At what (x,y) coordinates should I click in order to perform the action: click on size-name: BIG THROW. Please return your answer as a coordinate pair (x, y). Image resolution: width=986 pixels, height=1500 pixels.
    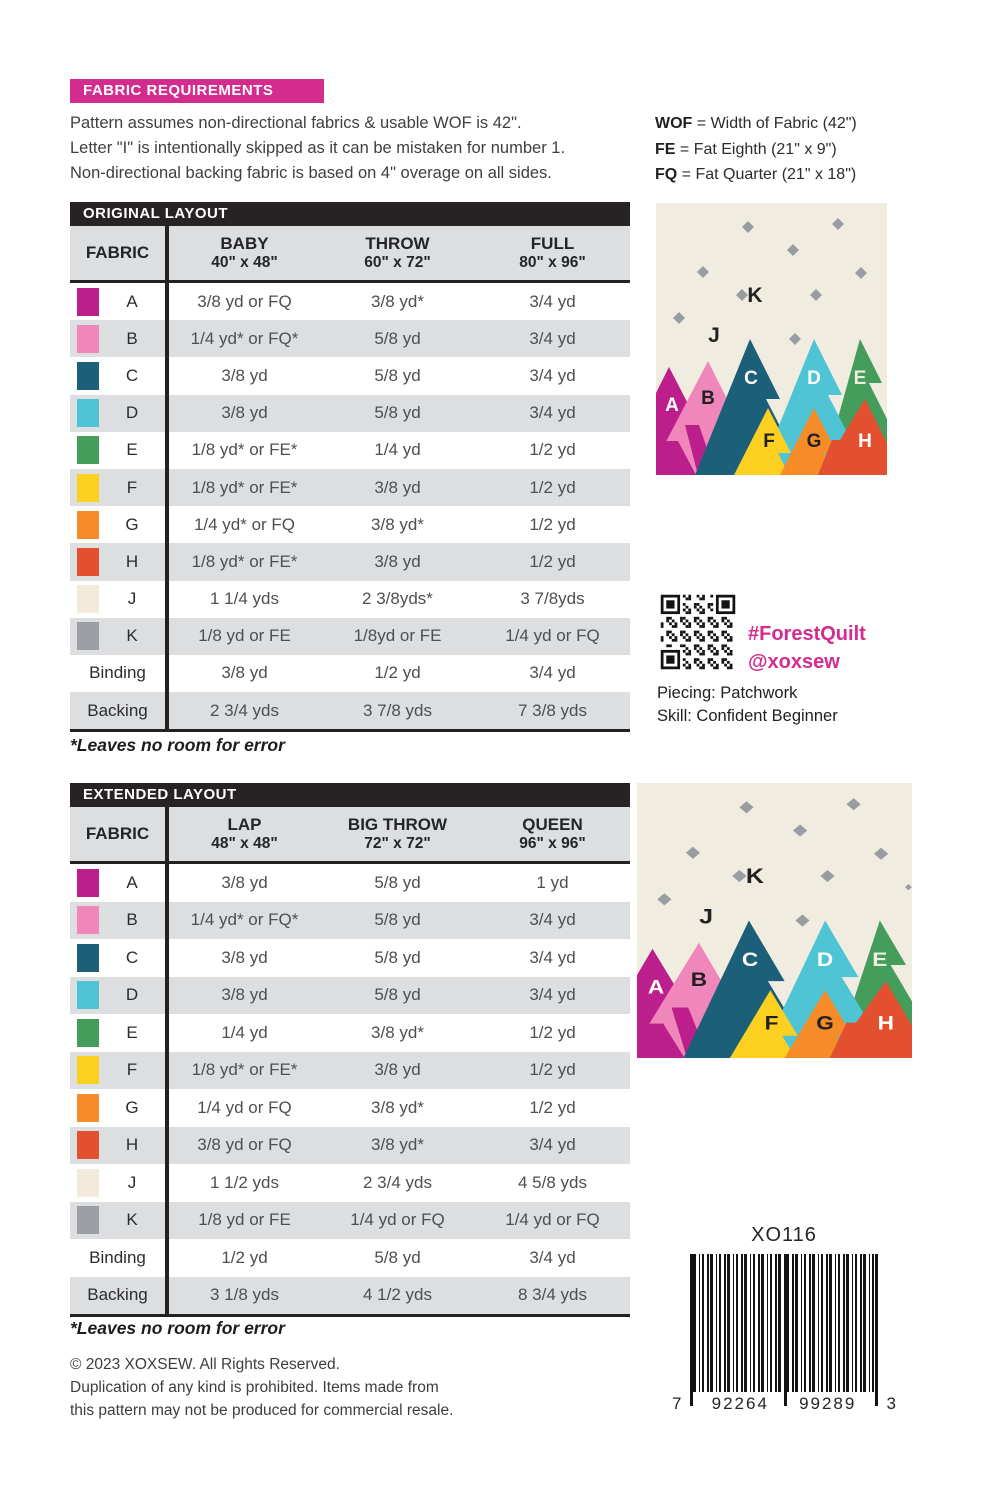
    Looking at the image, I should click on (397, 824).